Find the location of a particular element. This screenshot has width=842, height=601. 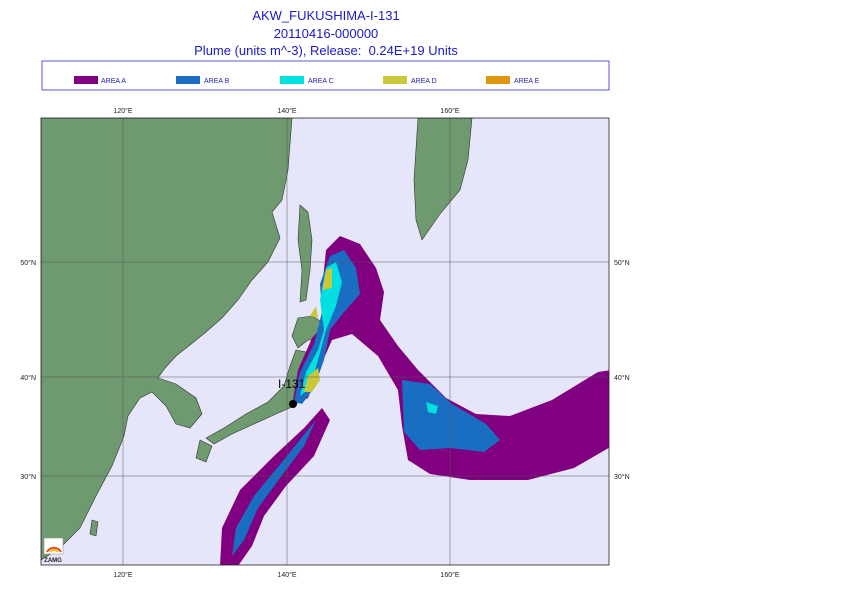

sakhalin is located at coordinates (305, 253).